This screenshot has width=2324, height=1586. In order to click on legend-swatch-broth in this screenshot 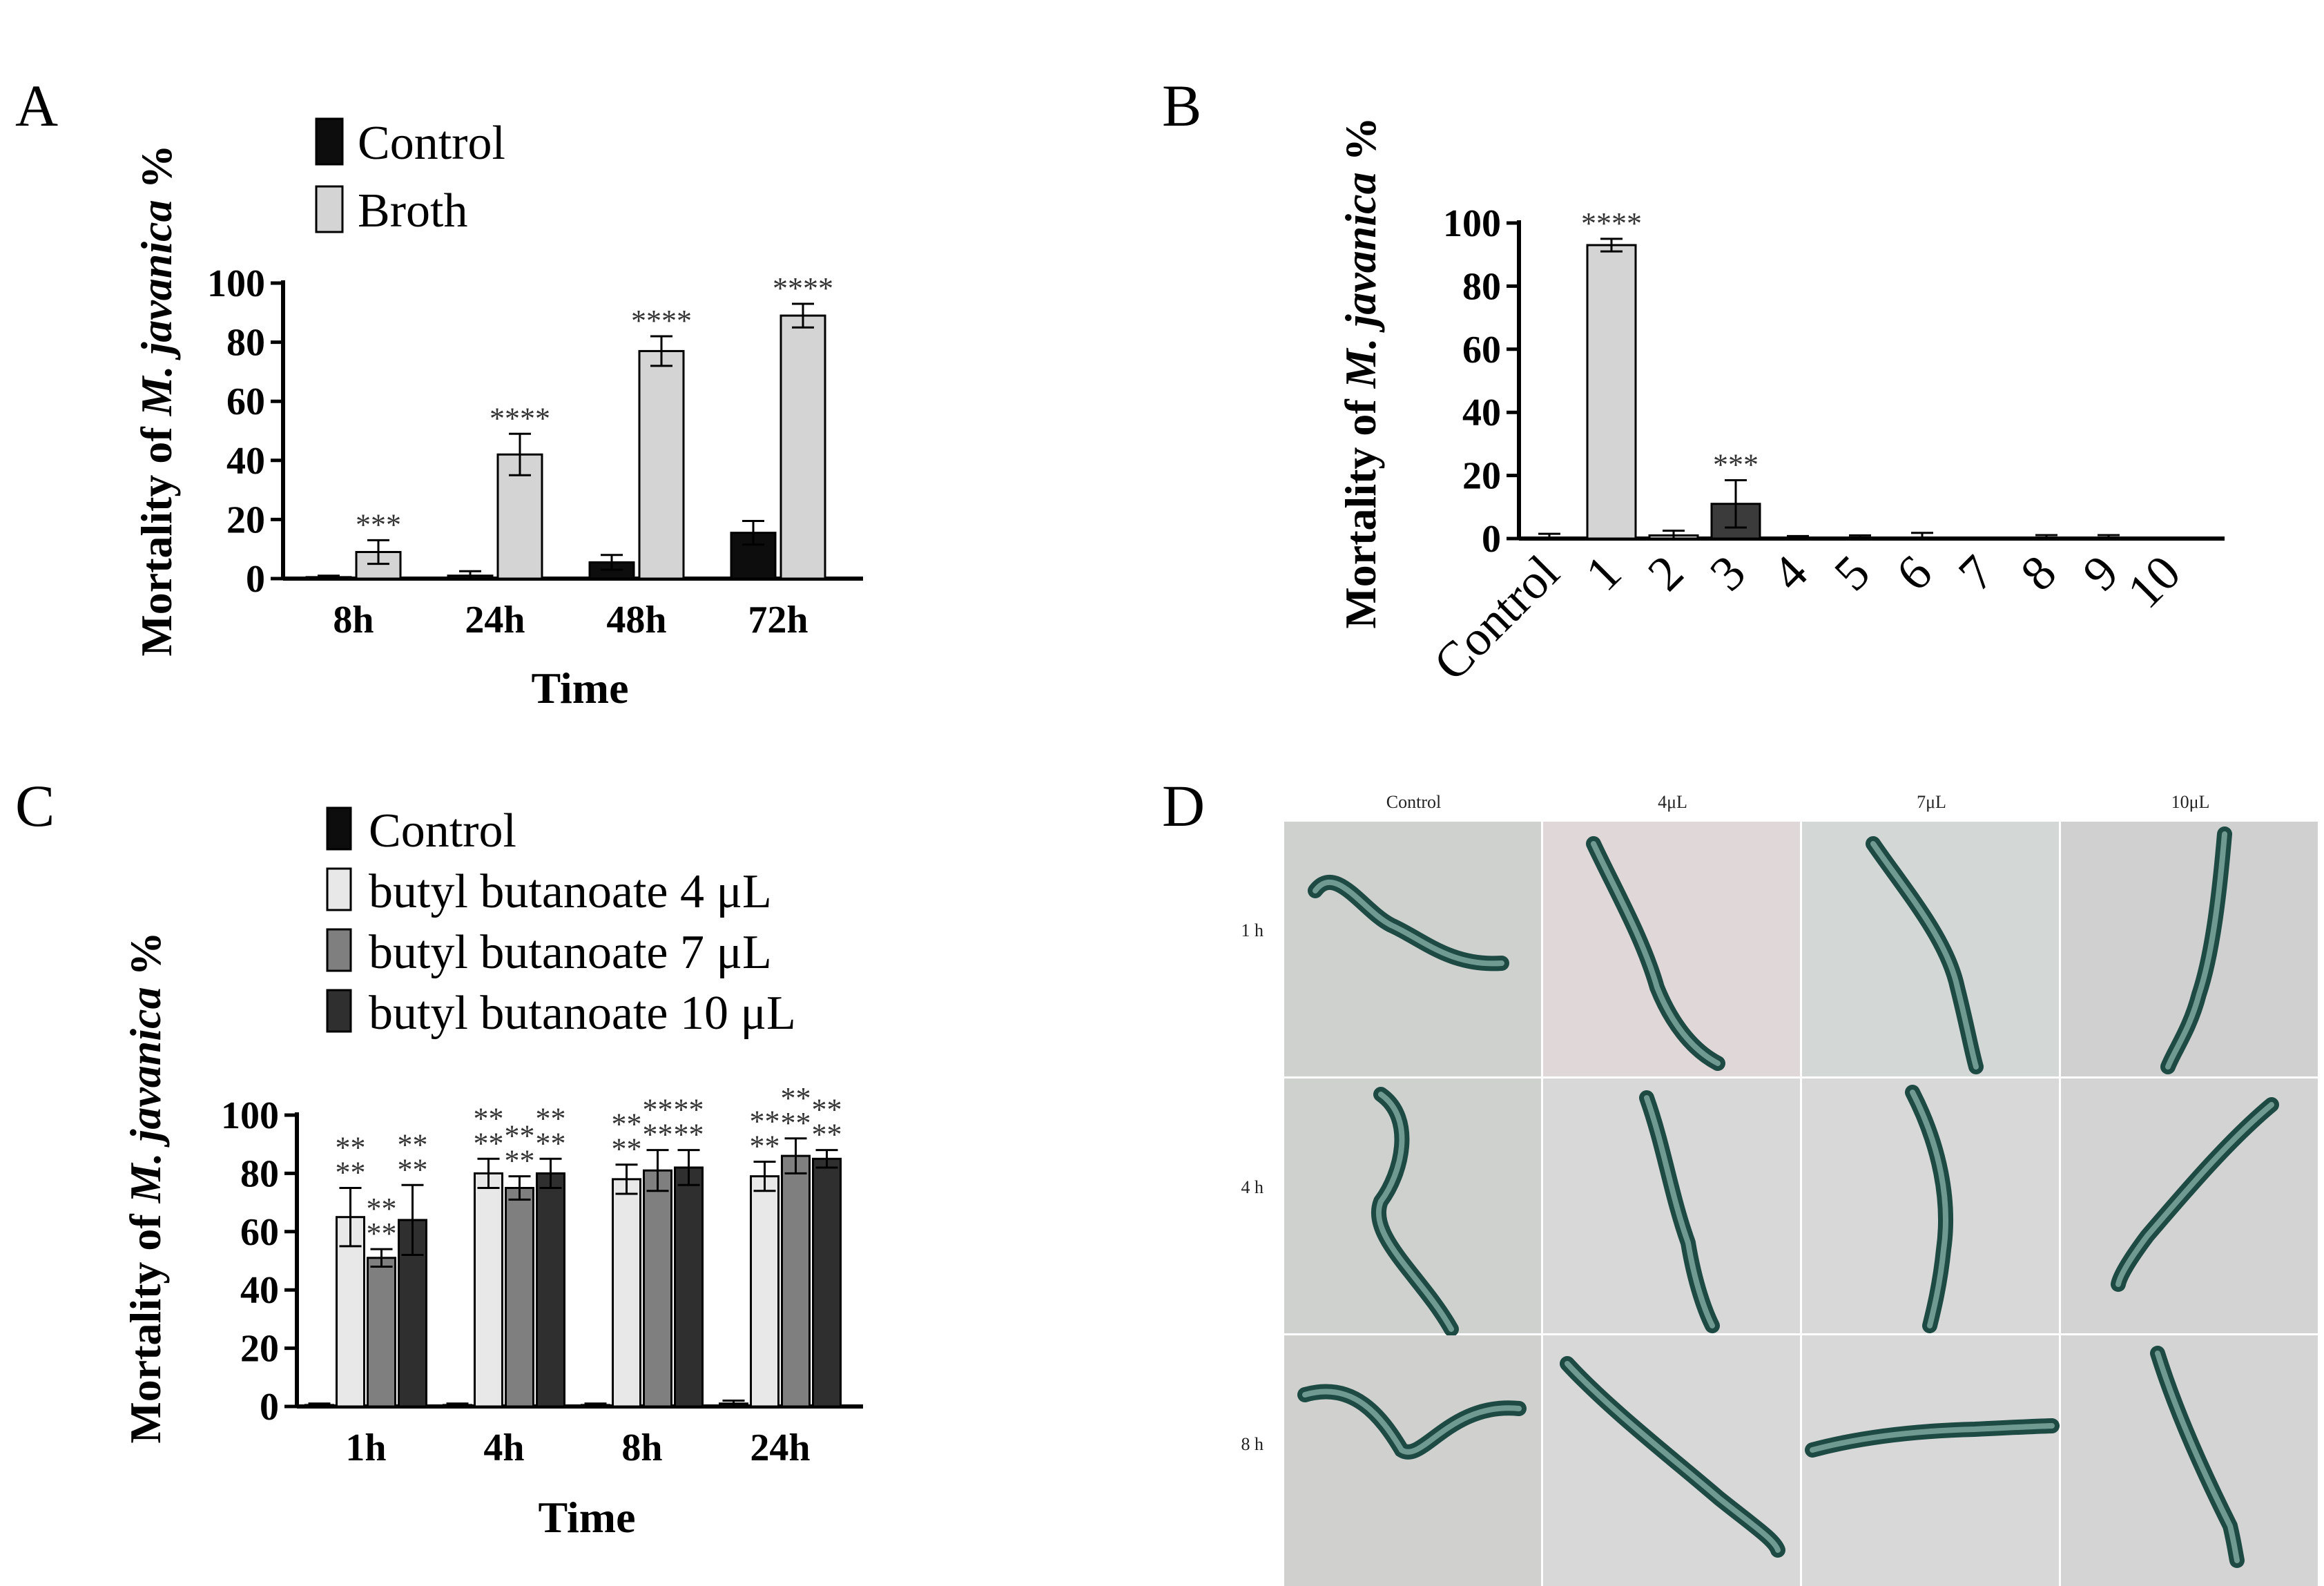, I will do `click(329, 209)`.